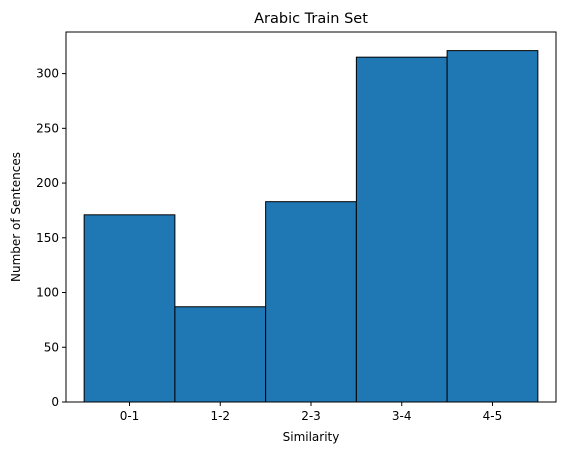 This screenshot has width=571, height=455. Describe the element at coordinates (47, 293) in the screenshot. I see `y-tick-label: 100` at that location.